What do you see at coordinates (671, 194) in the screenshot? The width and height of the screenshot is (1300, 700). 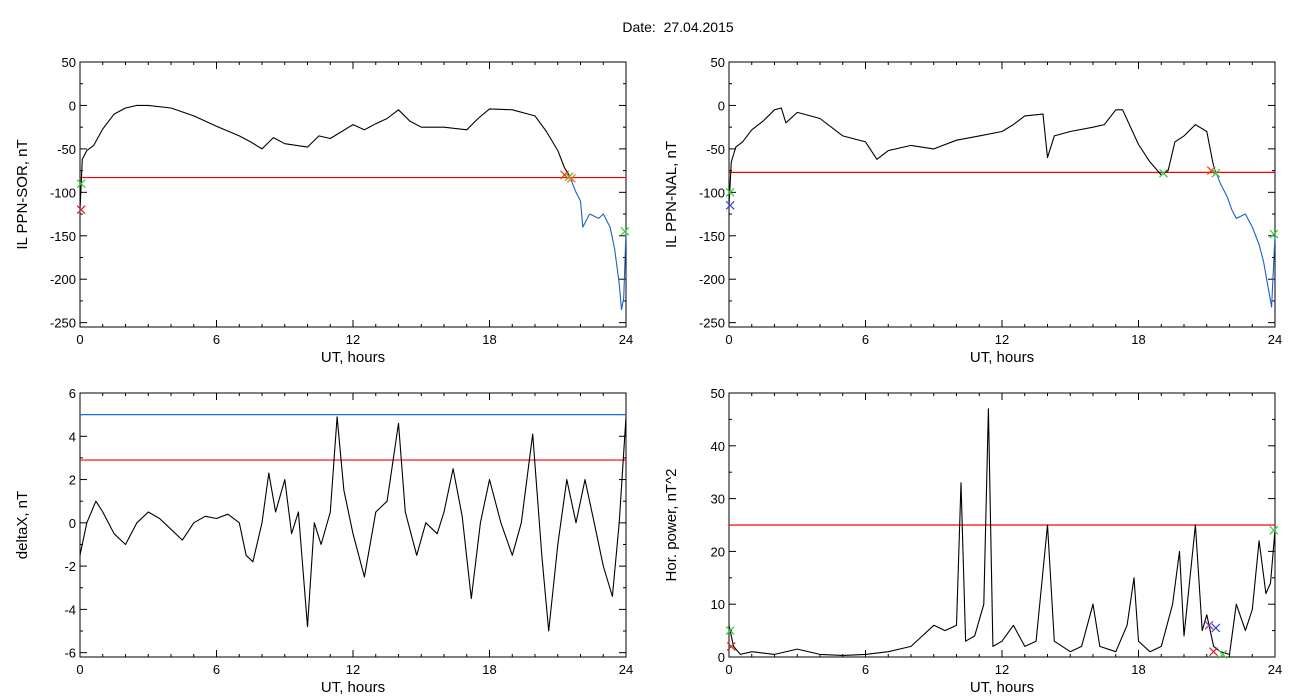 I see `y-axis-label: IL PPN-NAL, nT` at bounding box center [671, 194].